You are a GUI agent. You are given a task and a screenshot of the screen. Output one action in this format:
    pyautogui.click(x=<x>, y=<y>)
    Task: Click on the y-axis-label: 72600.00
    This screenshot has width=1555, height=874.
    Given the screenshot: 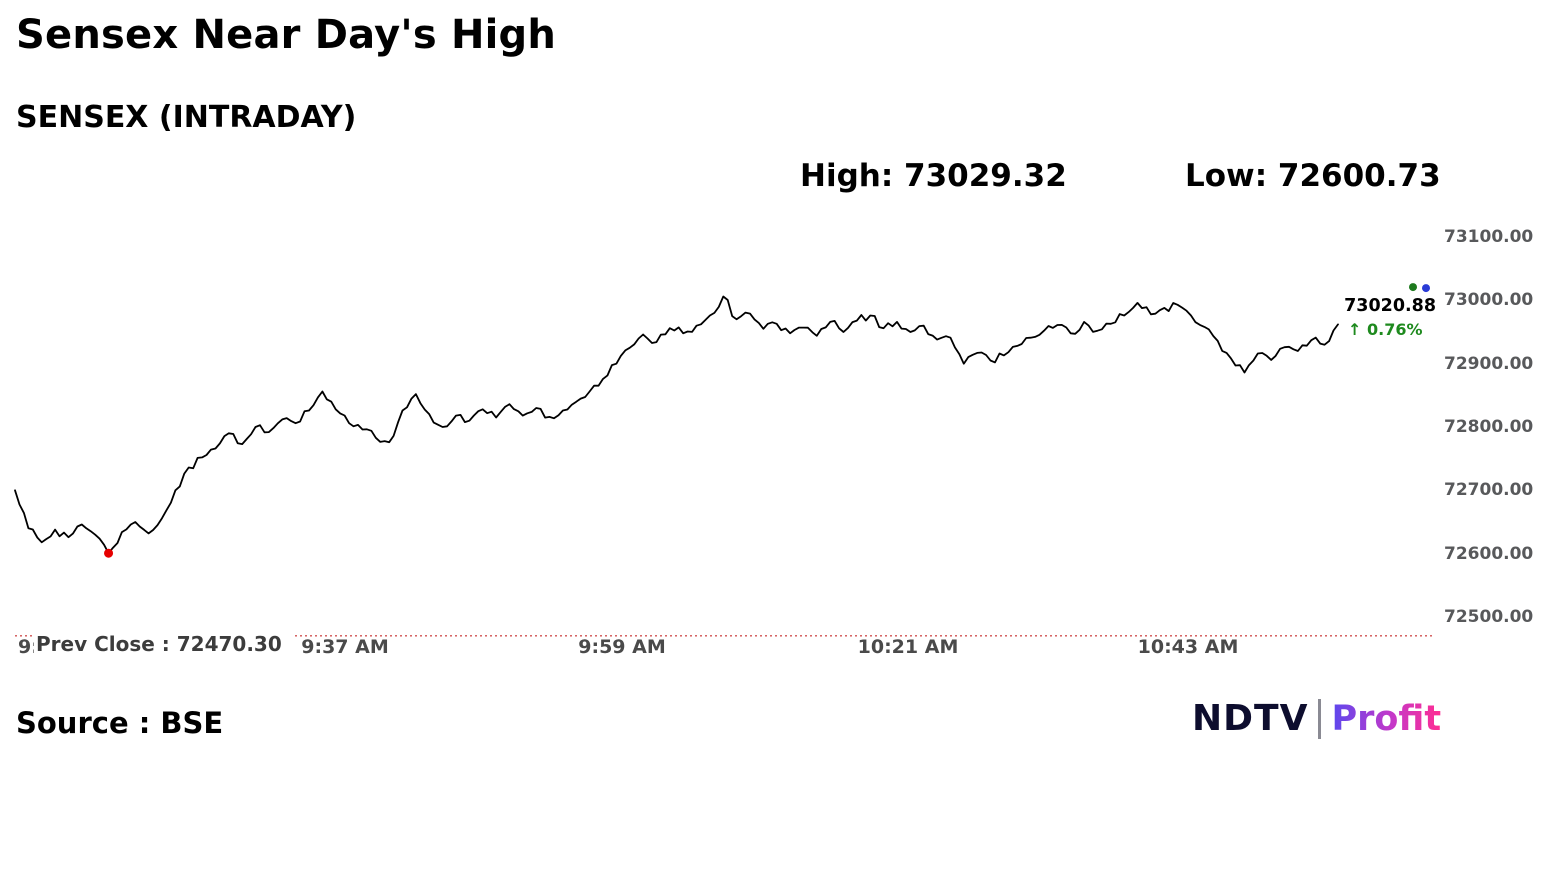 What is the action you would take?
    pyautogui.click(x=1489, y=554)
    